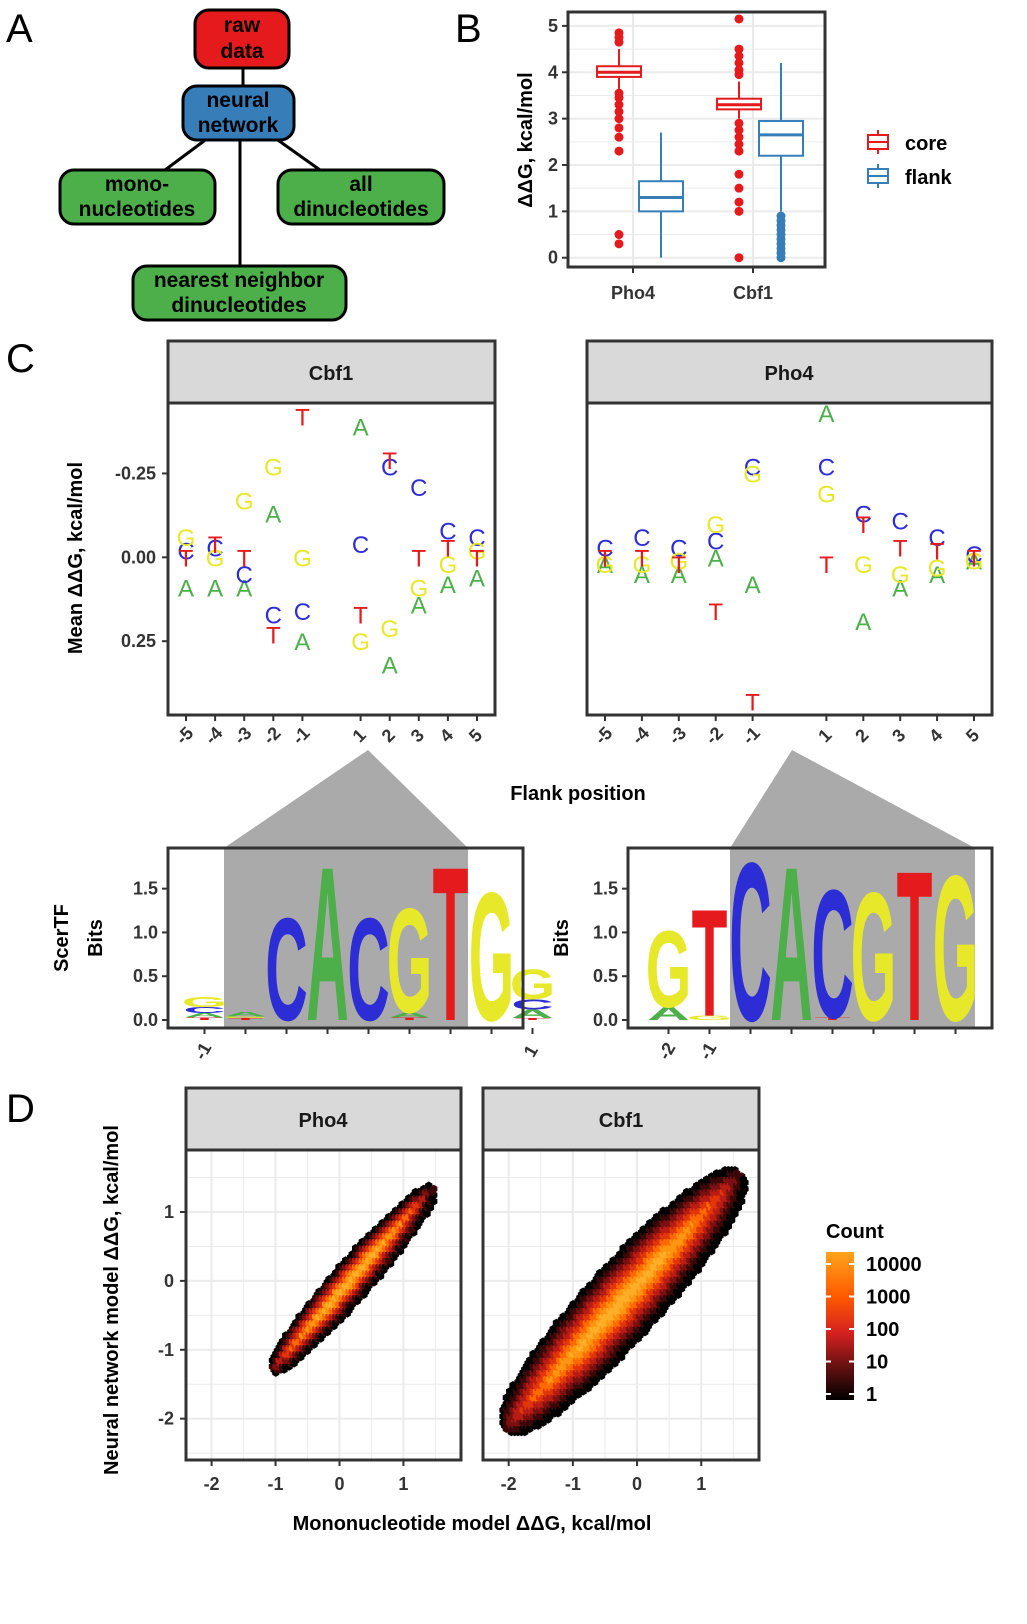 The height and width of the screenshot is (1624, 1027). I want to click on hexbin-cell, so click(743, 1179).